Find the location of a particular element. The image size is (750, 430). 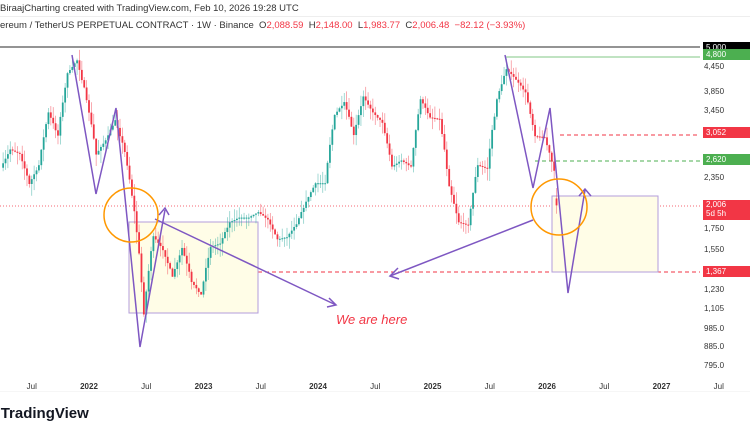

close-value: 2,006.48 is located at coordinates (431, 25).